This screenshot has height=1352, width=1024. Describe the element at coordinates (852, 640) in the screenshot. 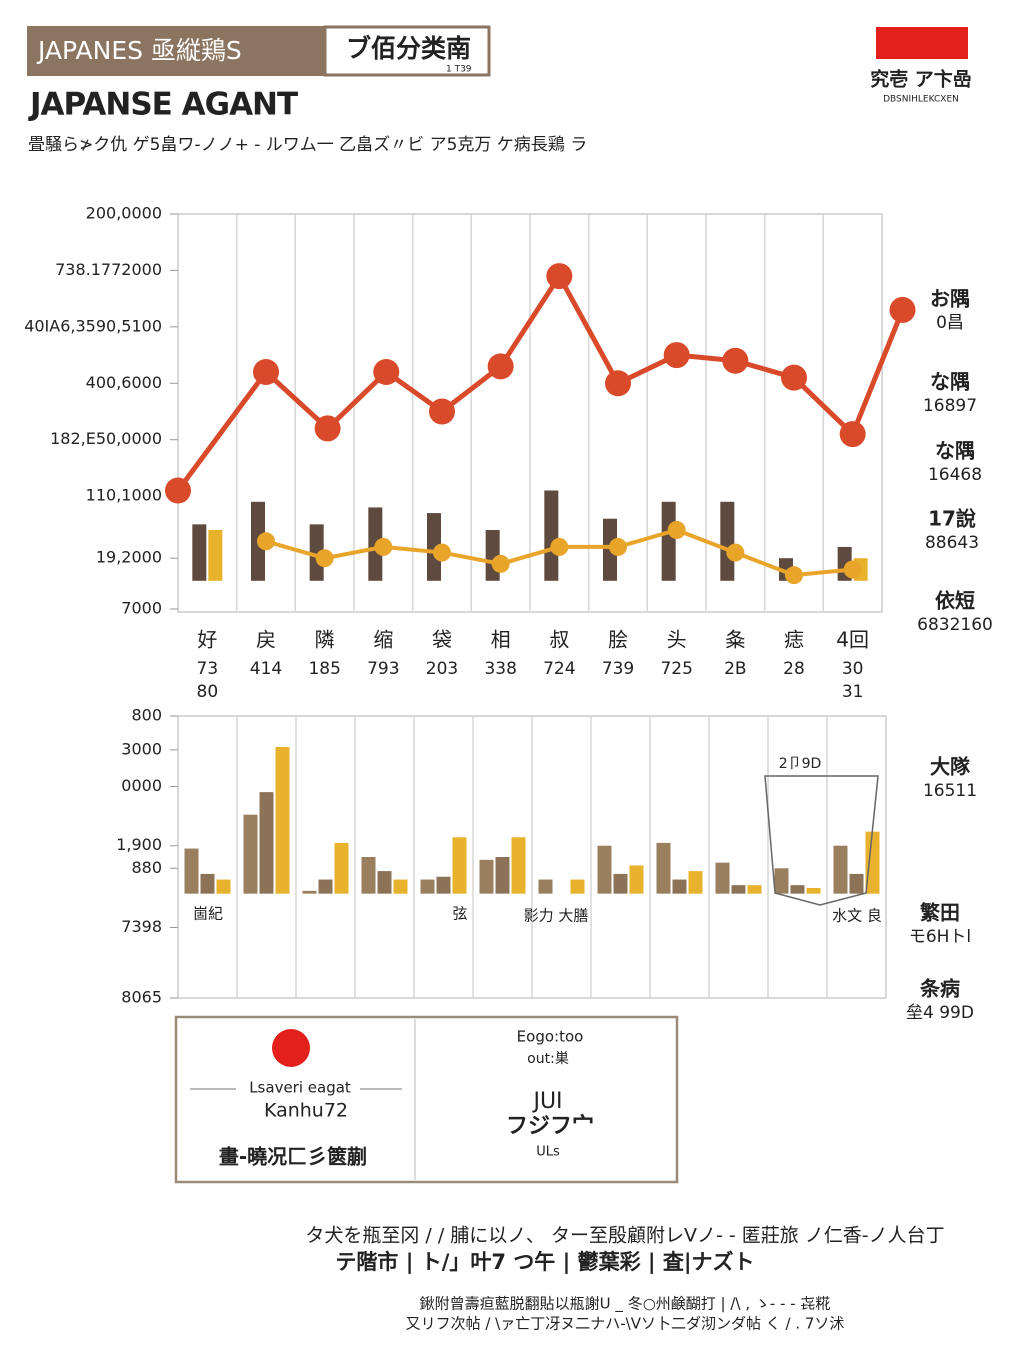

I see `x-tick-label: 4回` at that location.